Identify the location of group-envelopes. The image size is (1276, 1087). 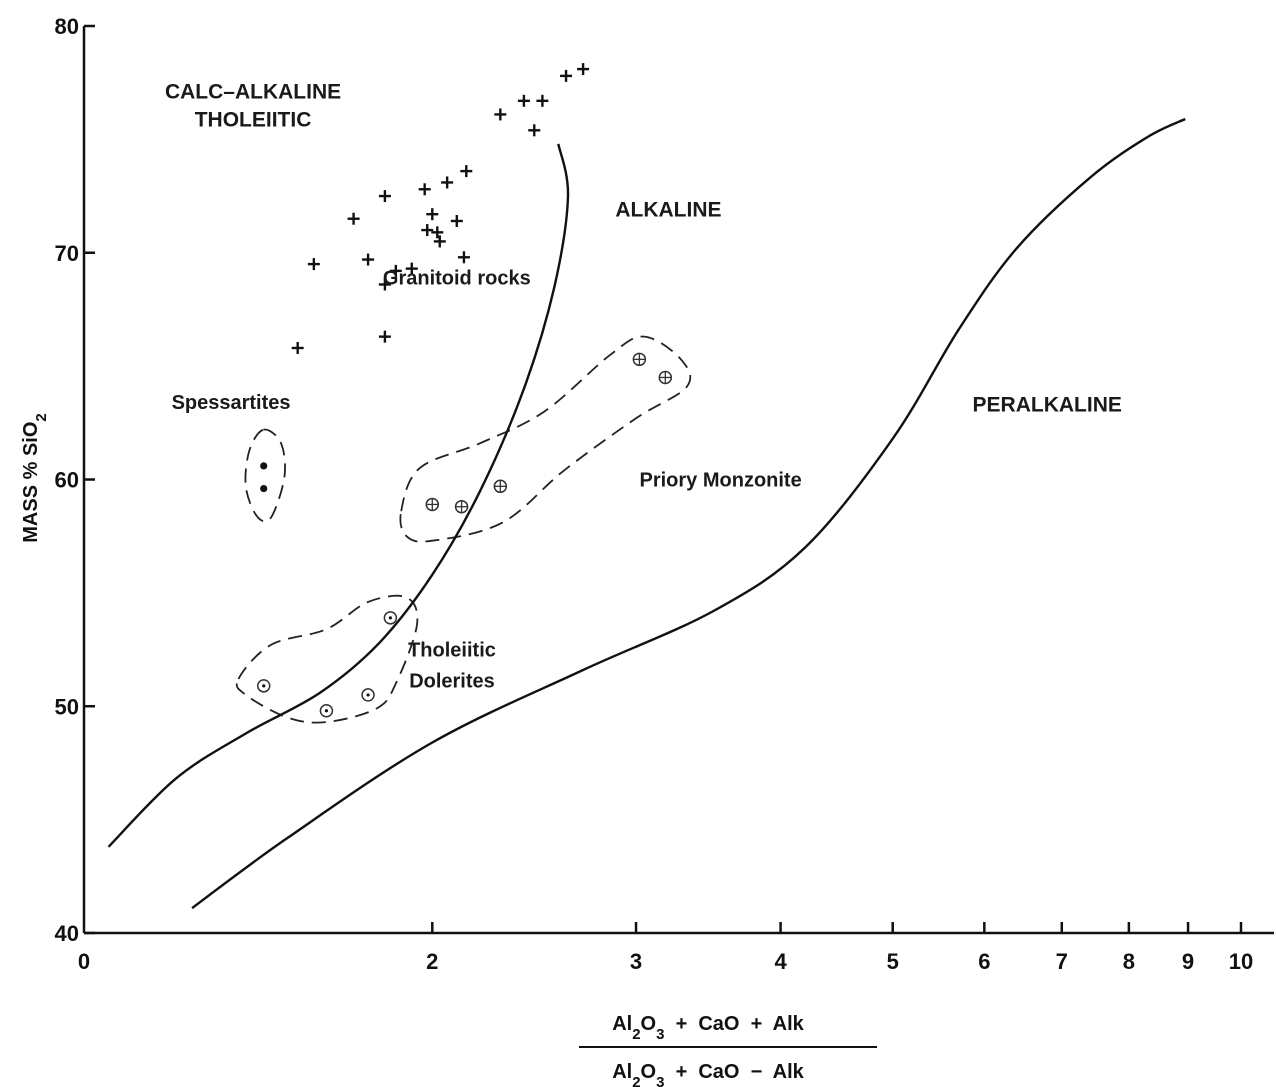
(463, 529).